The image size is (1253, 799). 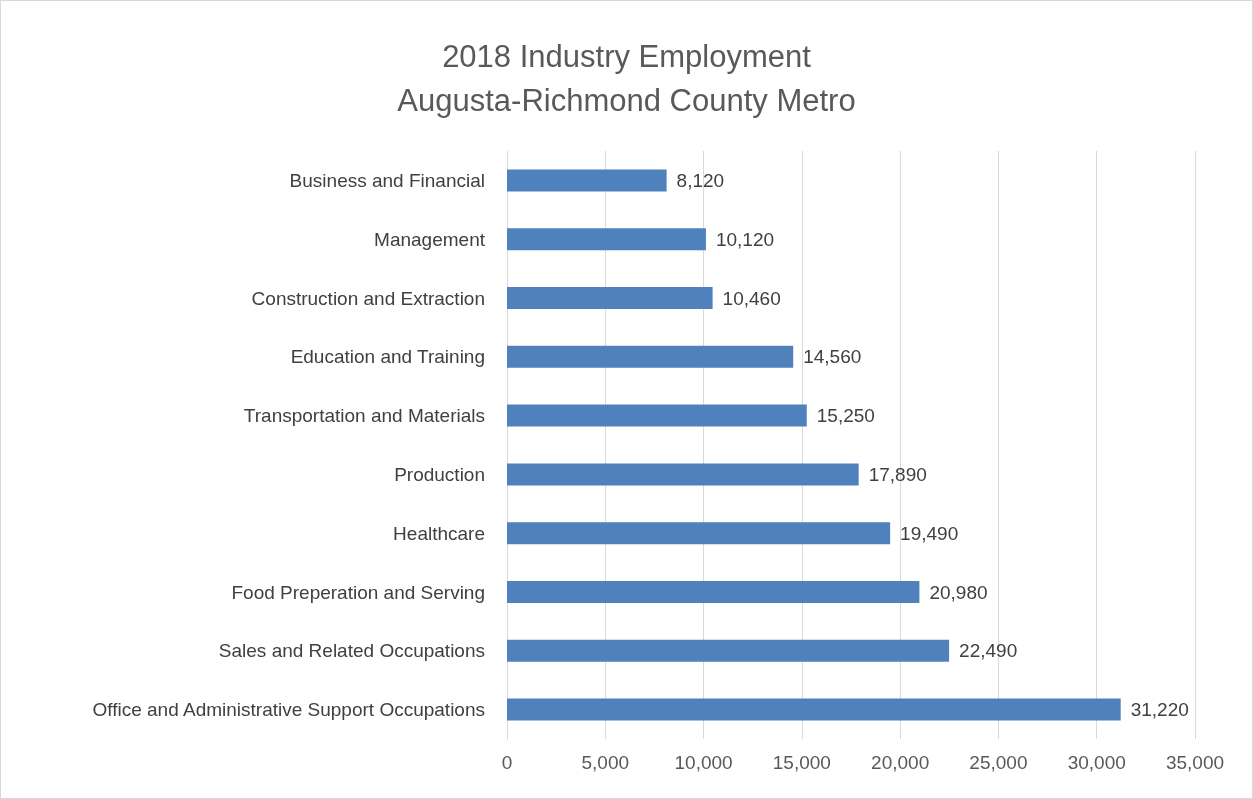 What do you see at coordinates (351, 651) in the screenshot?
I see `y-tick-label: Sales and Related Occupations` at bounding box center [351, 651].